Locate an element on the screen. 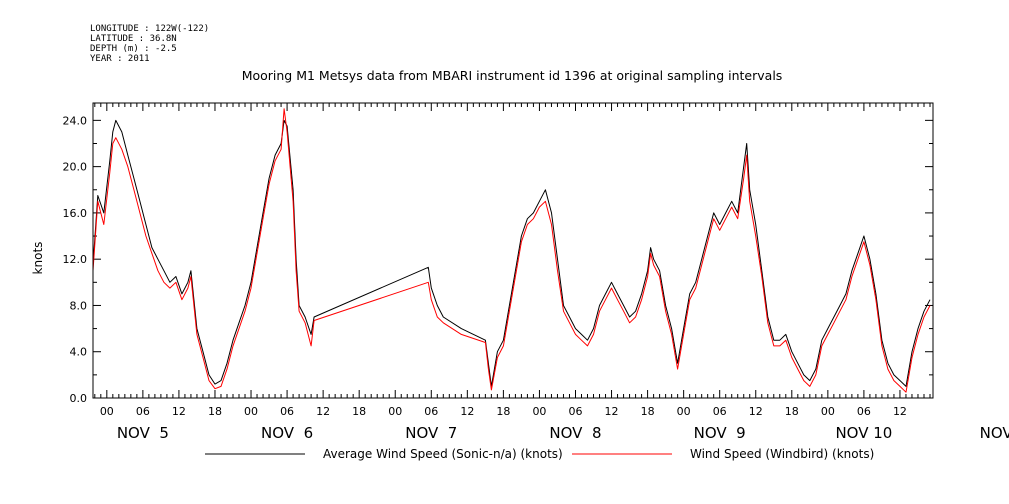  y-tick-label: 8.0 is located at coordinates (79, 305).